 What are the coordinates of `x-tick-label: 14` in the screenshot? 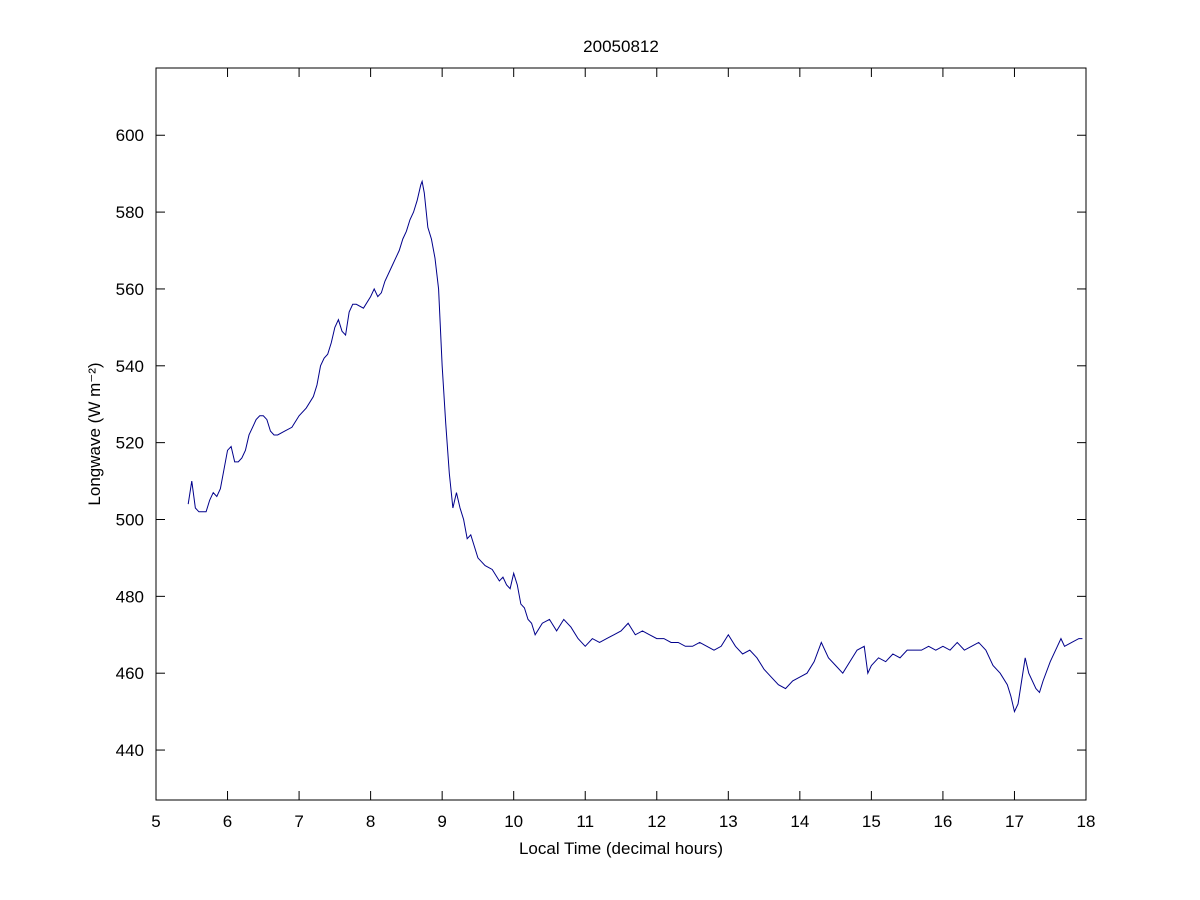 It's located at (799, 821).